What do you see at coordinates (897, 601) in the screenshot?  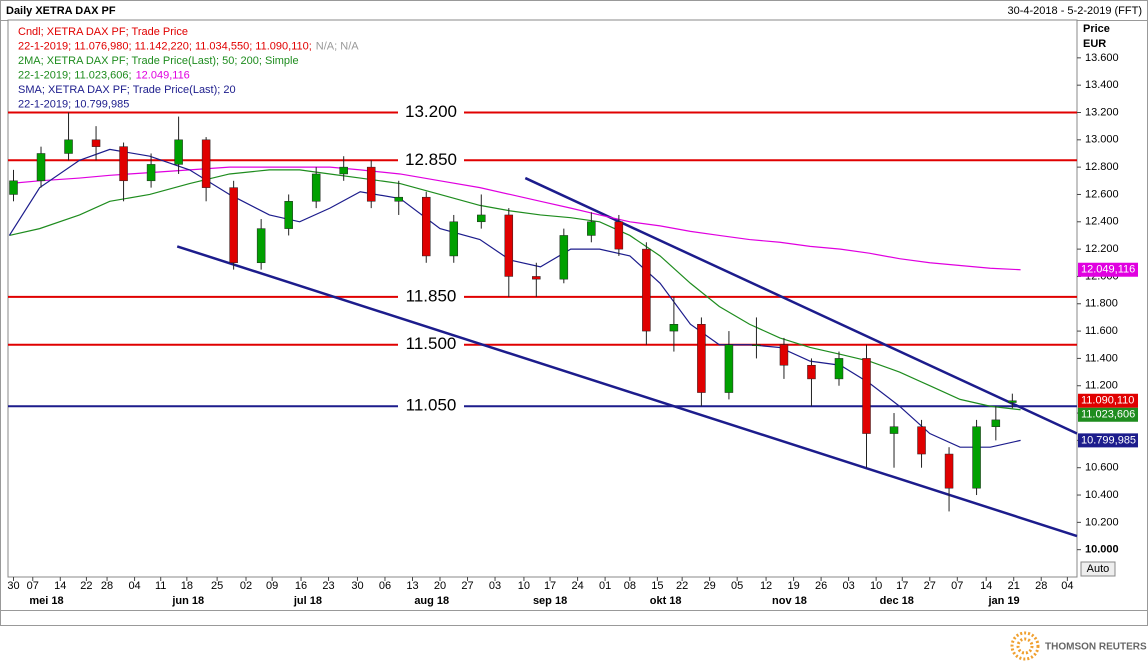 I see `month-label: dec 18` at bounding box center [897, 601].